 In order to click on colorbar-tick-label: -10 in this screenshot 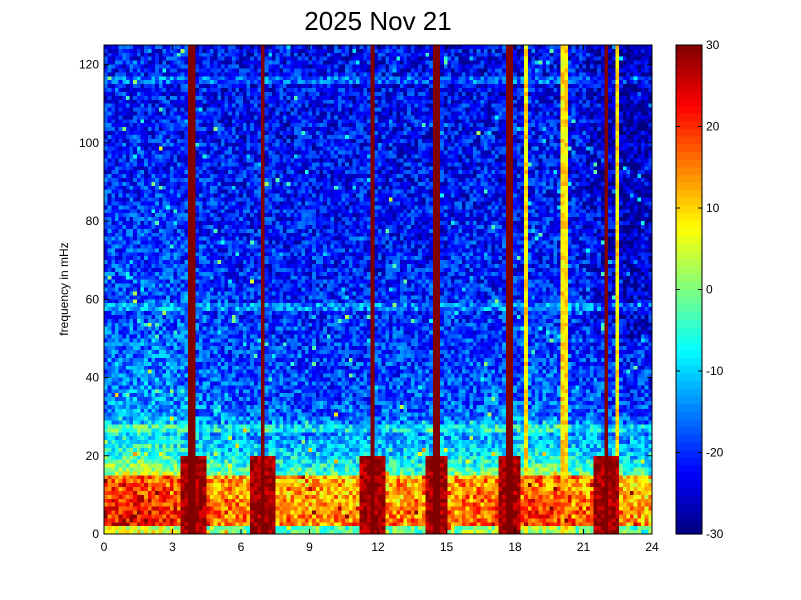, I will do `click(715, 371)`.